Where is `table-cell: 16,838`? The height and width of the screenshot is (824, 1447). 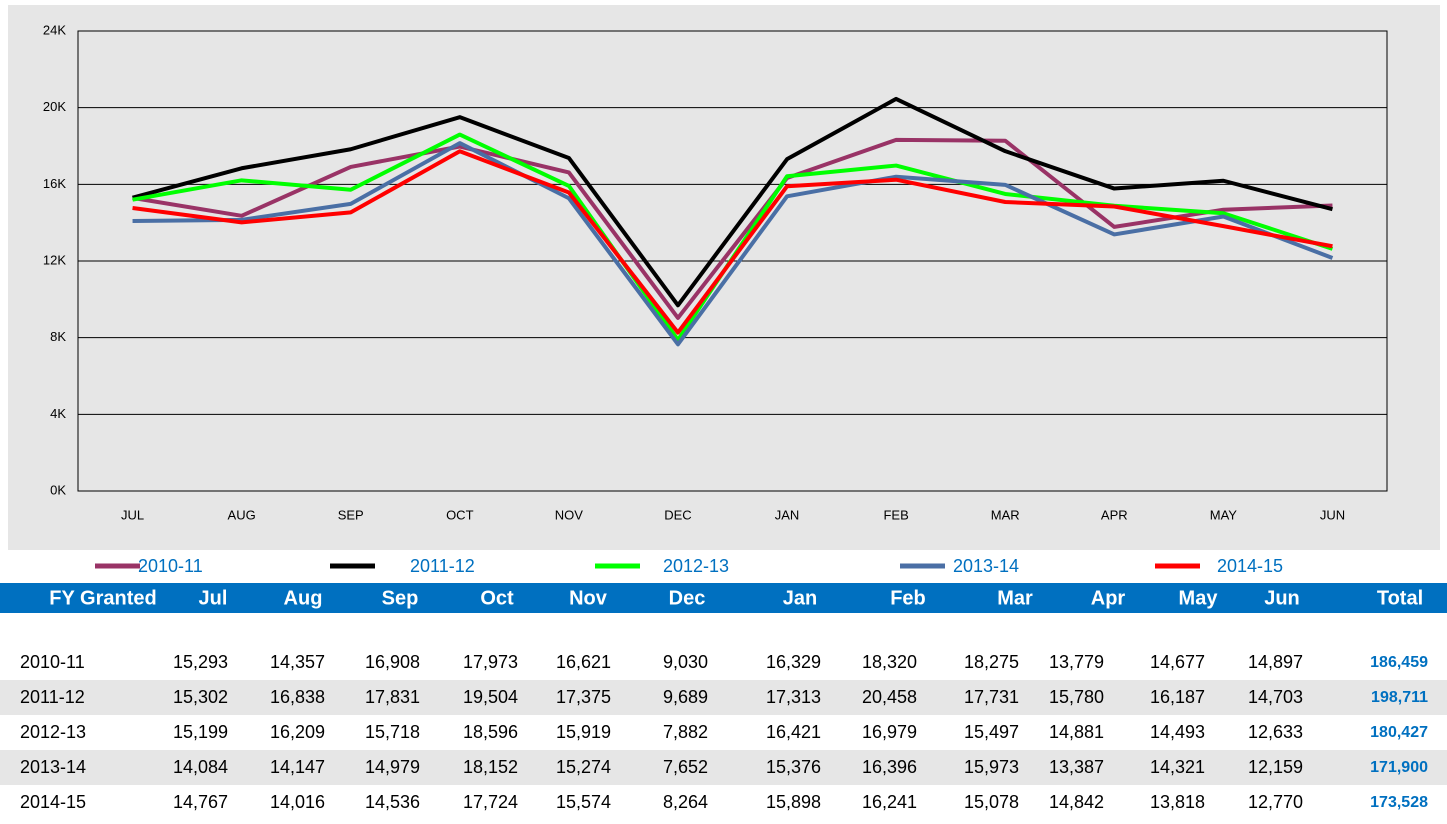
table-cell: 16,838 is located at coordinates (297, 697).